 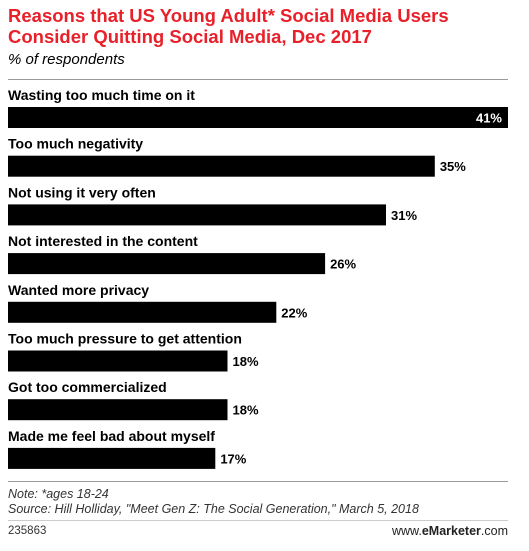 What do you see at coordinates (78, 290) in the screenshot?
I see `category-label: Wanted more privacy` at bounding box center [78, 290].